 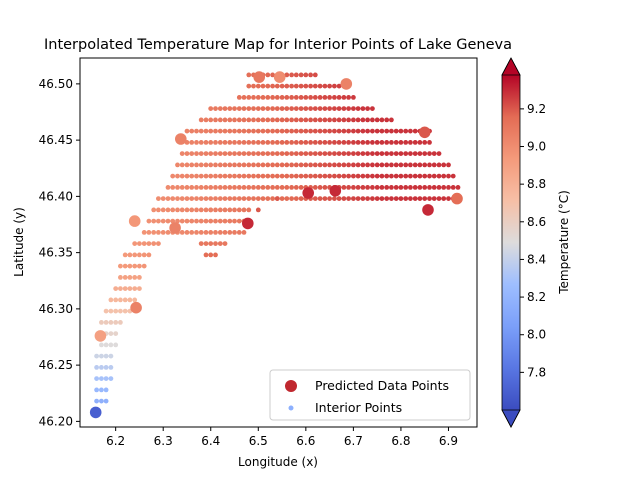 What do you see at coordinates (533, 240) in the screenshot?
I see `colorbar-ticks: 7.8 8.0 8.2 8.4 8.6 8.8 9.0 9.2` at bounding box center [533, 240].